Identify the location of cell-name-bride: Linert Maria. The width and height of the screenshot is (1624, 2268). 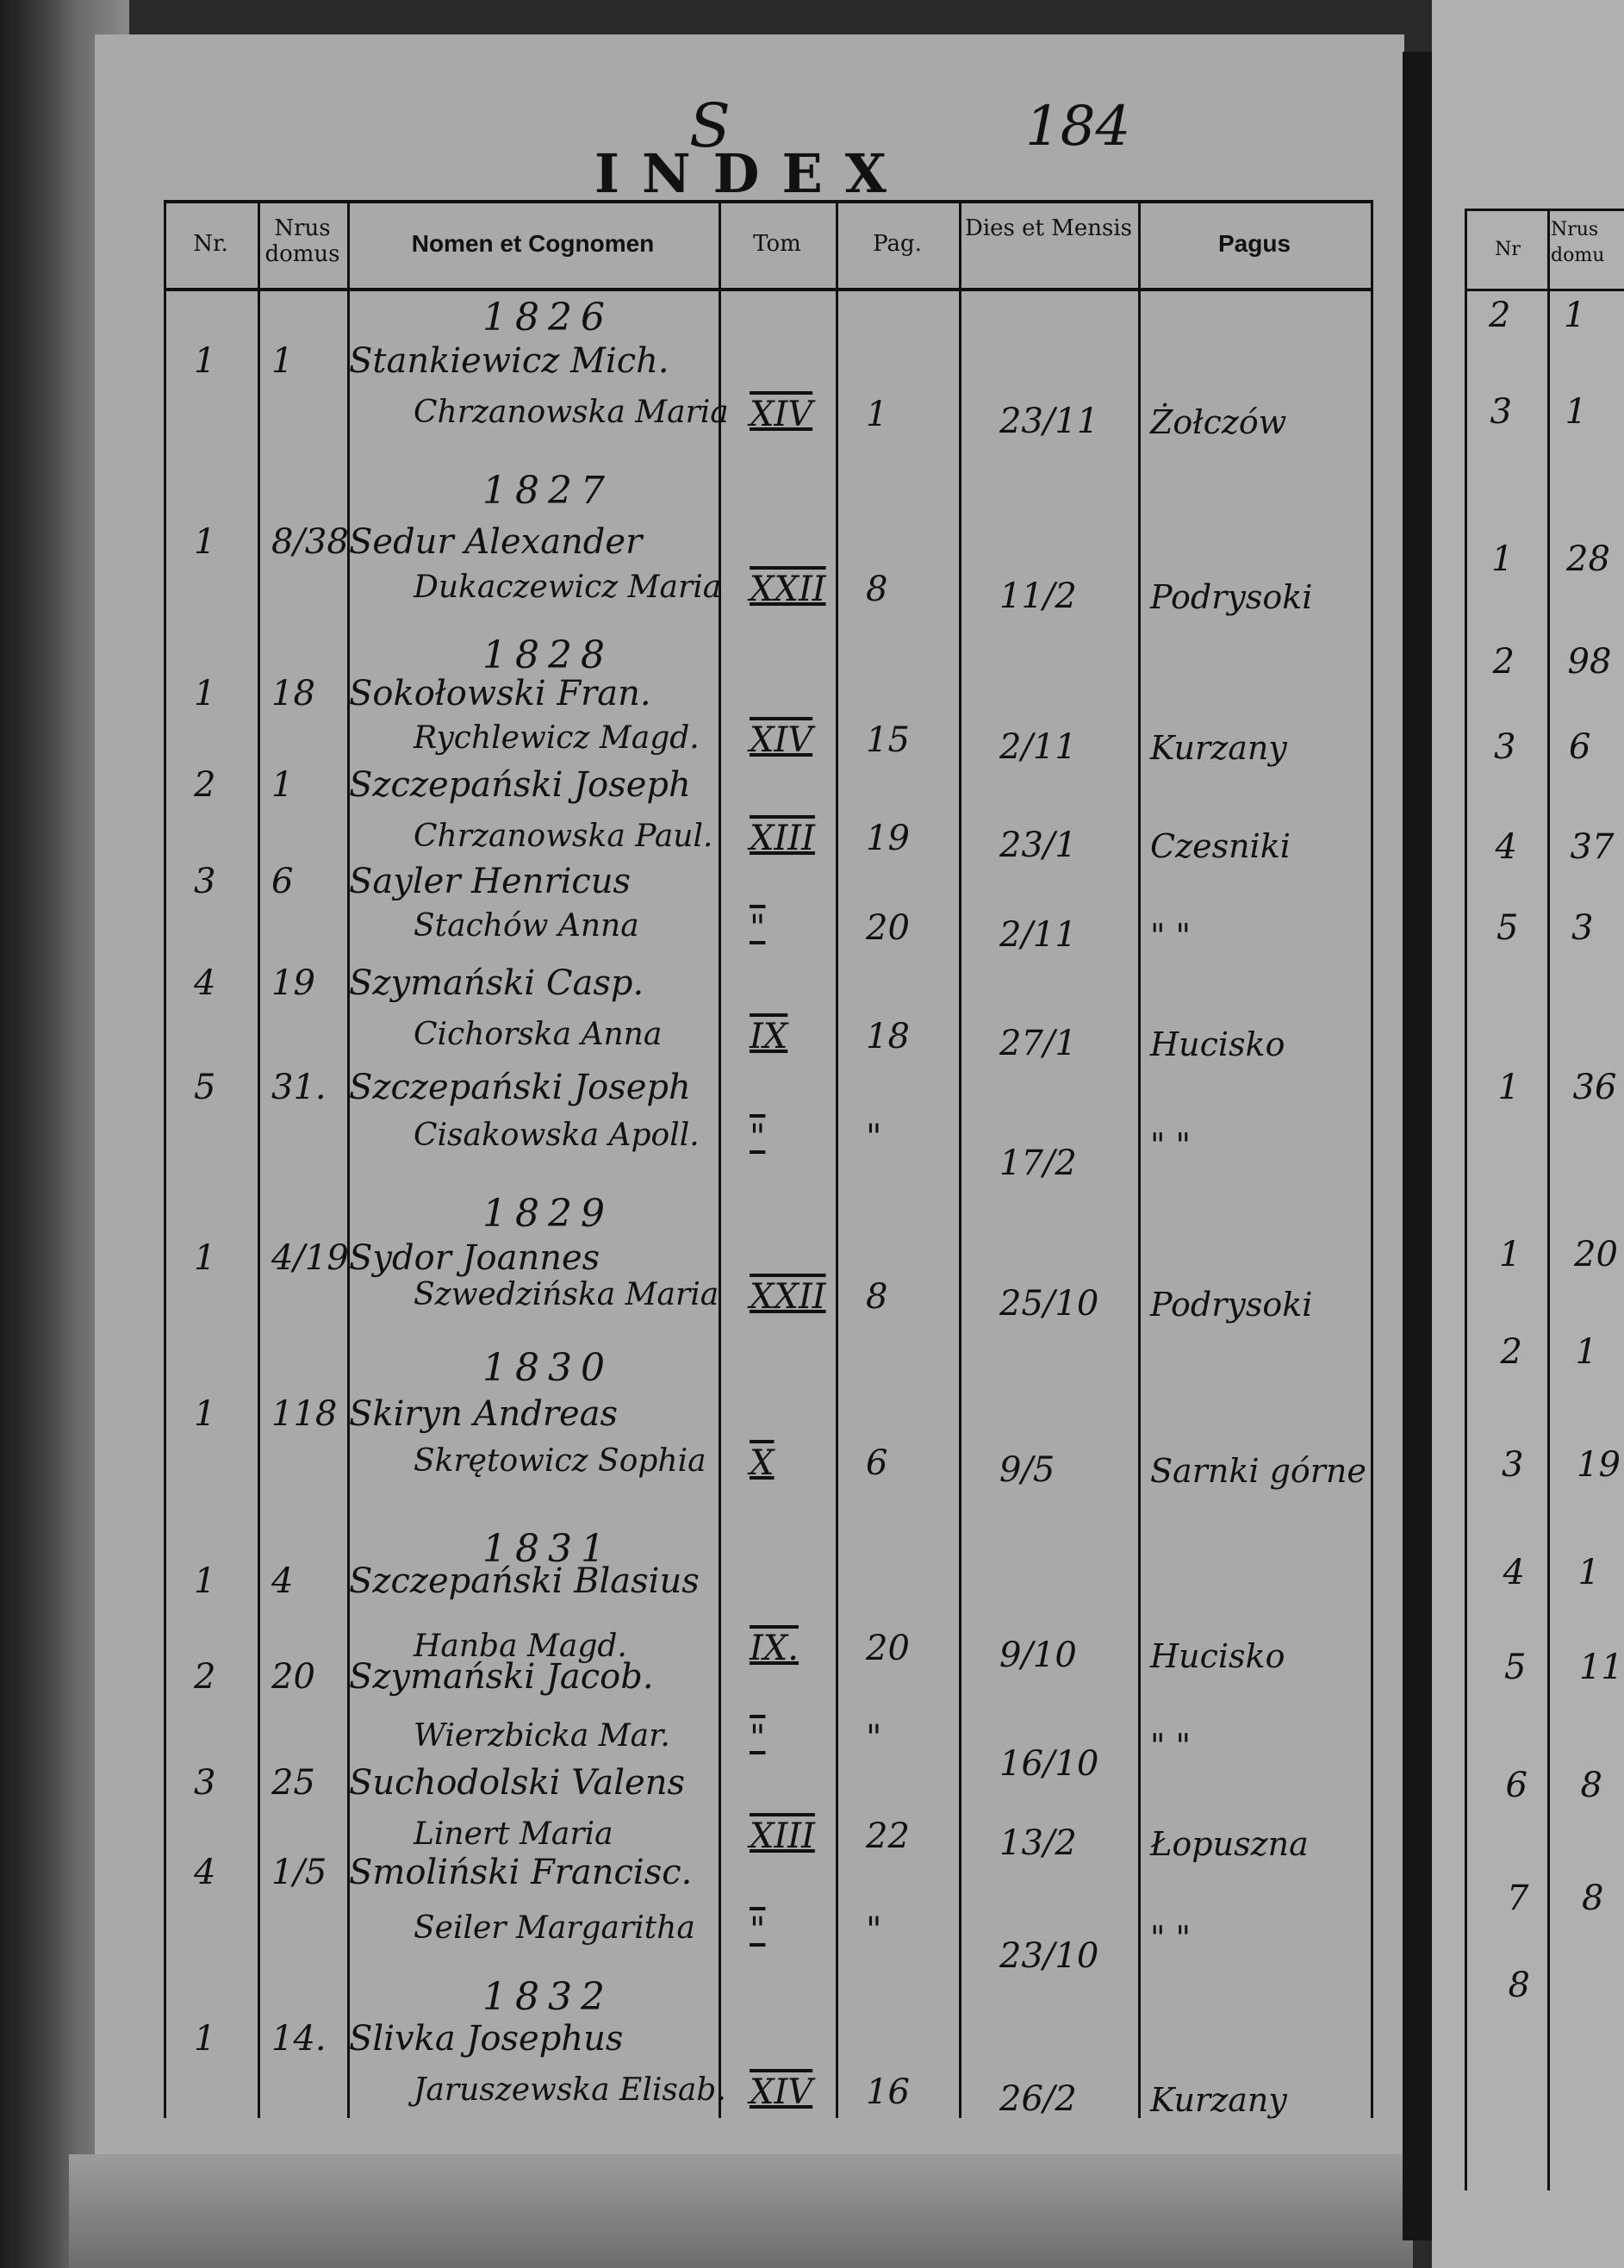
(514, 1834).